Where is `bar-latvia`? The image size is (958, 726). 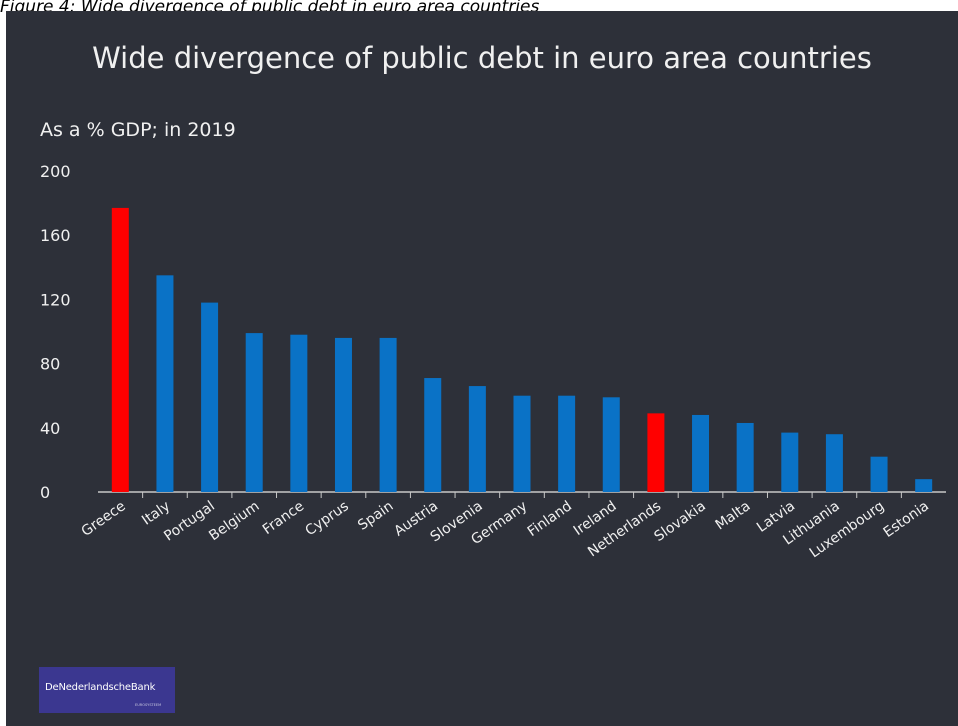
bar-latvia is located at coordinates (790, 462).